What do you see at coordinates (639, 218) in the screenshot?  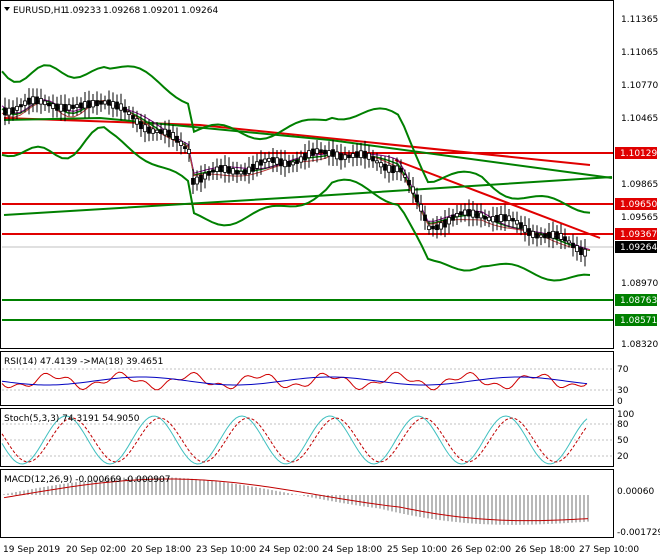 I see `price-tick: 1.09565` at bounding box center [639, 218].